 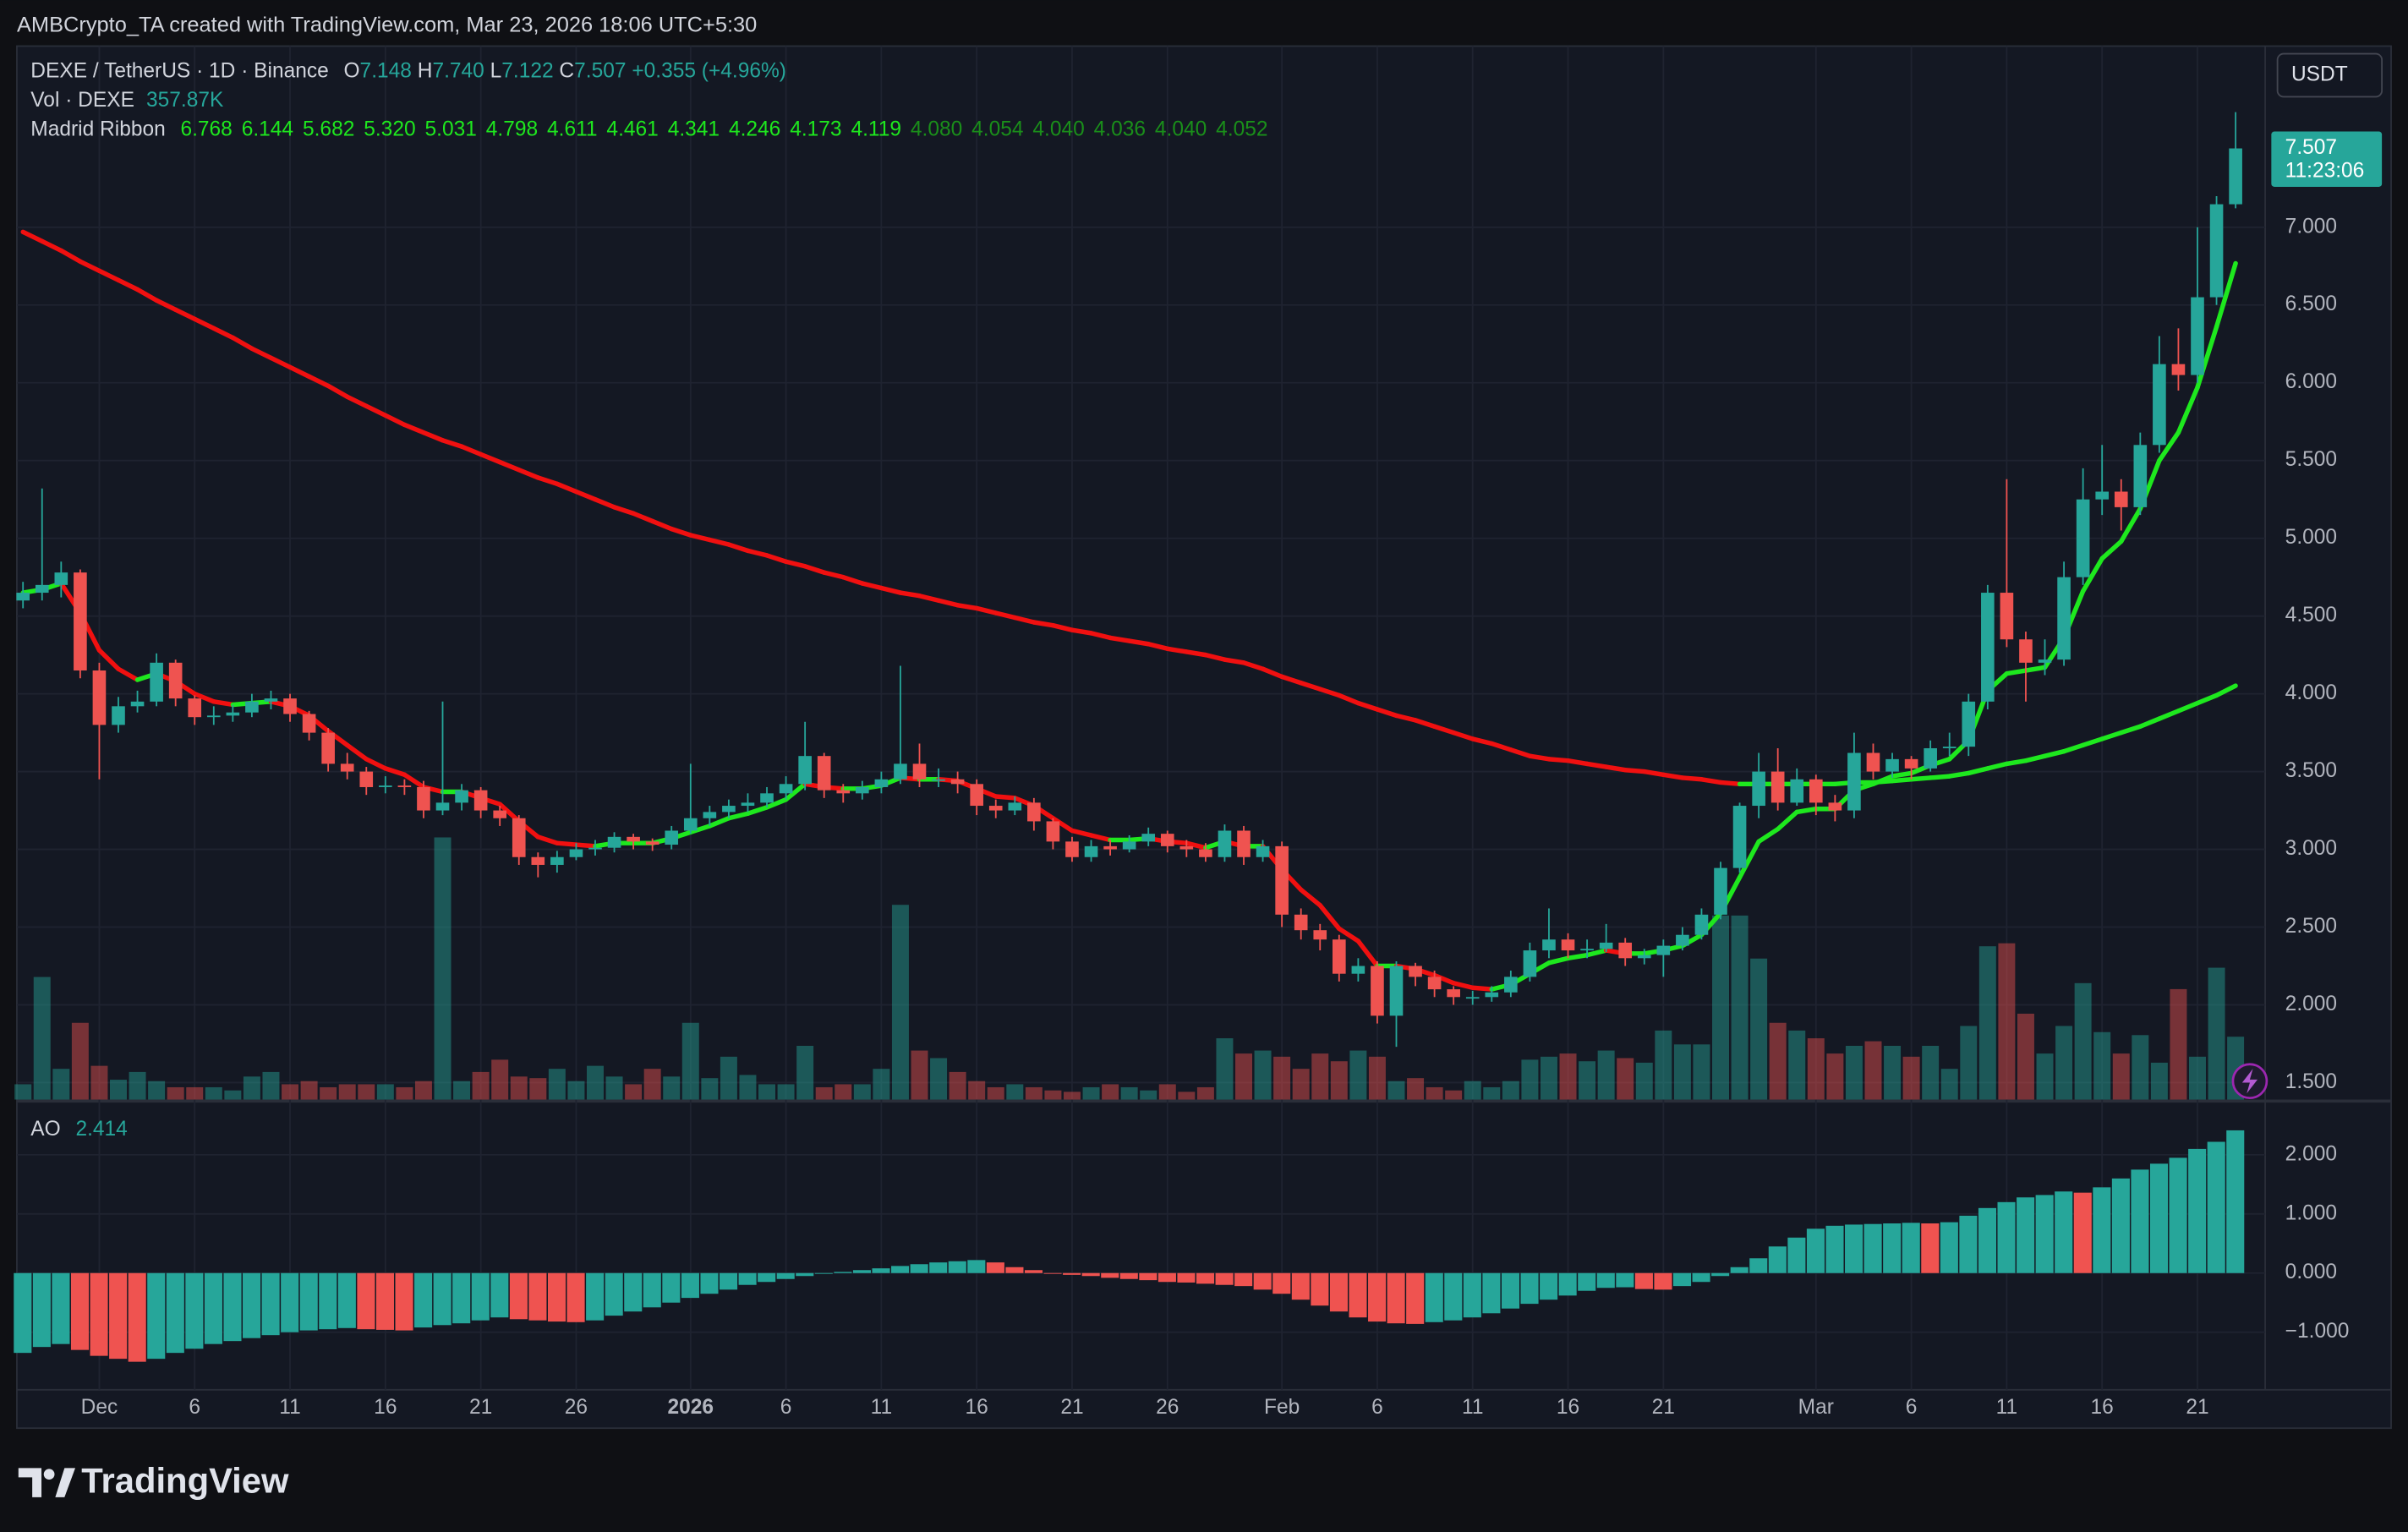 What do you see at coordinates (1071, 1407) in the screenshot?
I see `x-tick-label: 21` at bounding box center [1071, 1407].